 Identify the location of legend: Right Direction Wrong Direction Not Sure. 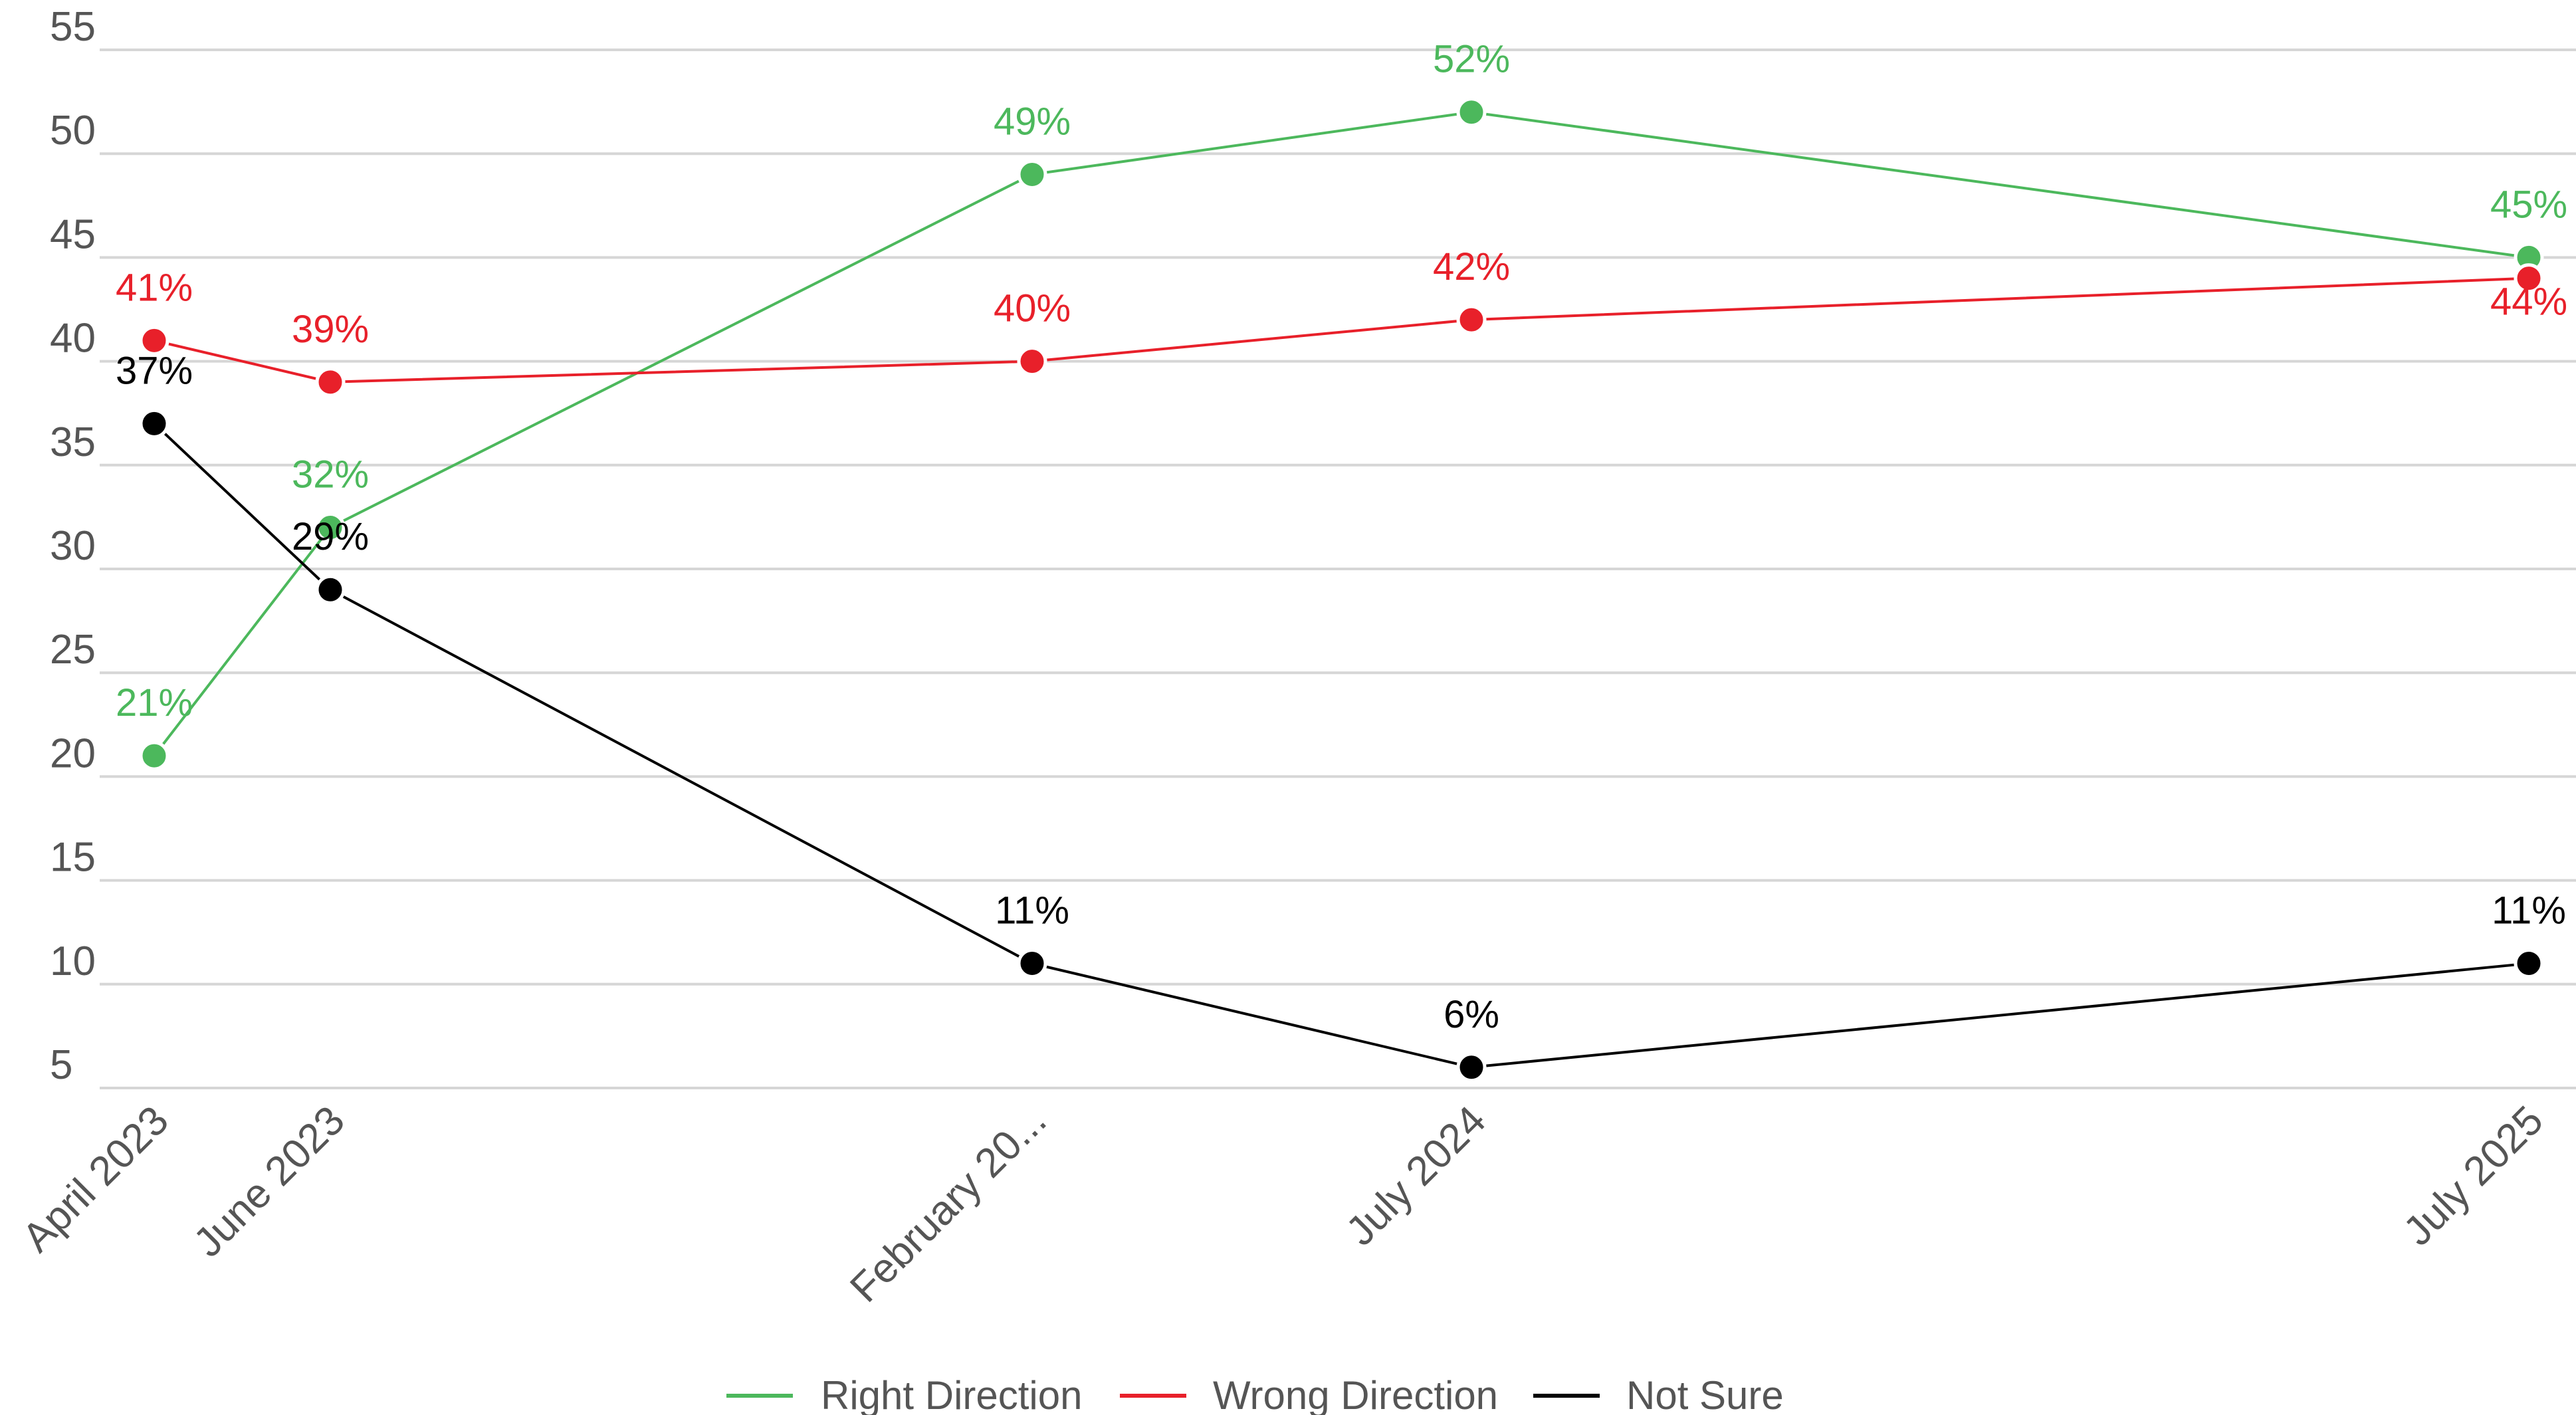
(1255, 1394).